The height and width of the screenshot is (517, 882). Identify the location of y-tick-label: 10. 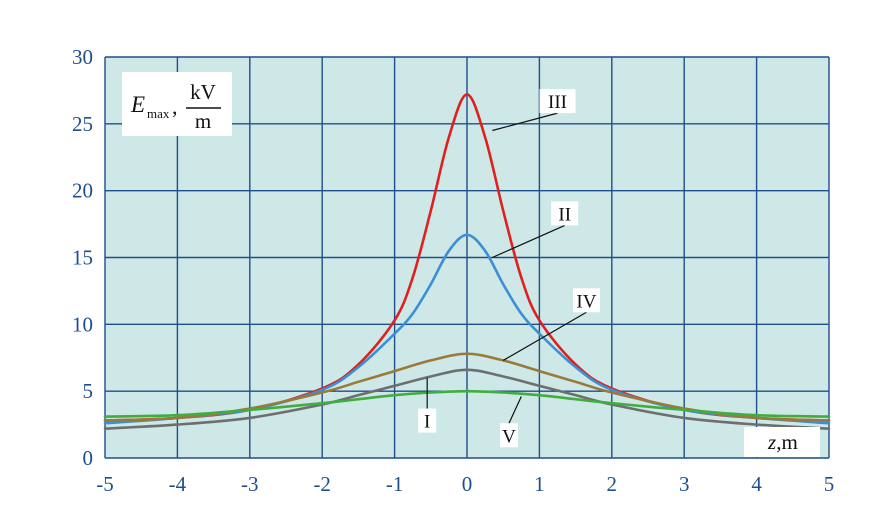
(82, 324).